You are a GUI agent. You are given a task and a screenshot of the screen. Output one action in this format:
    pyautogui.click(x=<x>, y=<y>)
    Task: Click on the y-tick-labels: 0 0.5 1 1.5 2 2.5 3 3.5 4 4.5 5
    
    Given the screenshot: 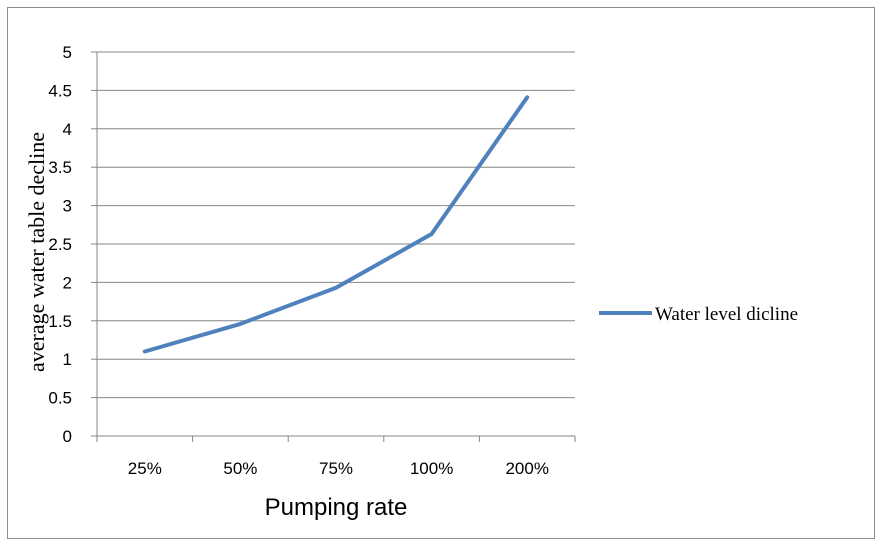 What is the action you would take?
    pyautogui.click(x=60, y=244)
    